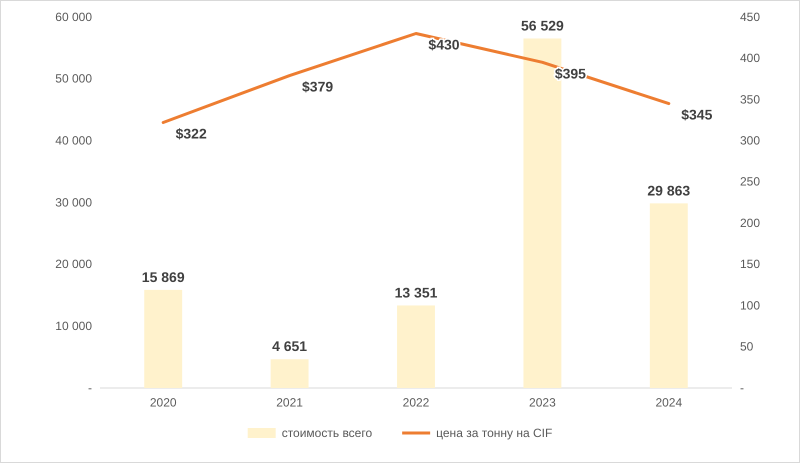 The width and height of the screenshot is (800, 463). I want to click on y2-tick-label: 250, so click(750, 181).